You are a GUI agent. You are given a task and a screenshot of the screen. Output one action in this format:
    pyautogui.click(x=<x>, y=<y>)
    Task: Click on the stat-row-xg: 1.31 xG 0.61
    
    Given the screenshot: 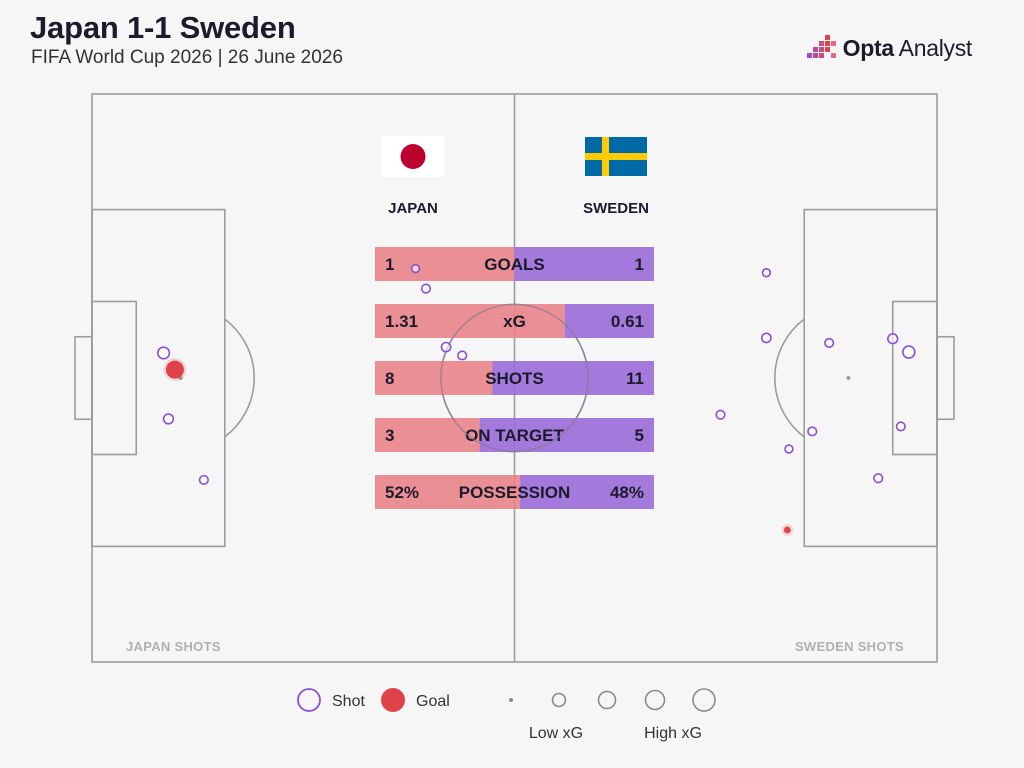 What is the action you would take?
    pyautogui.click(x=514, y=321)
    